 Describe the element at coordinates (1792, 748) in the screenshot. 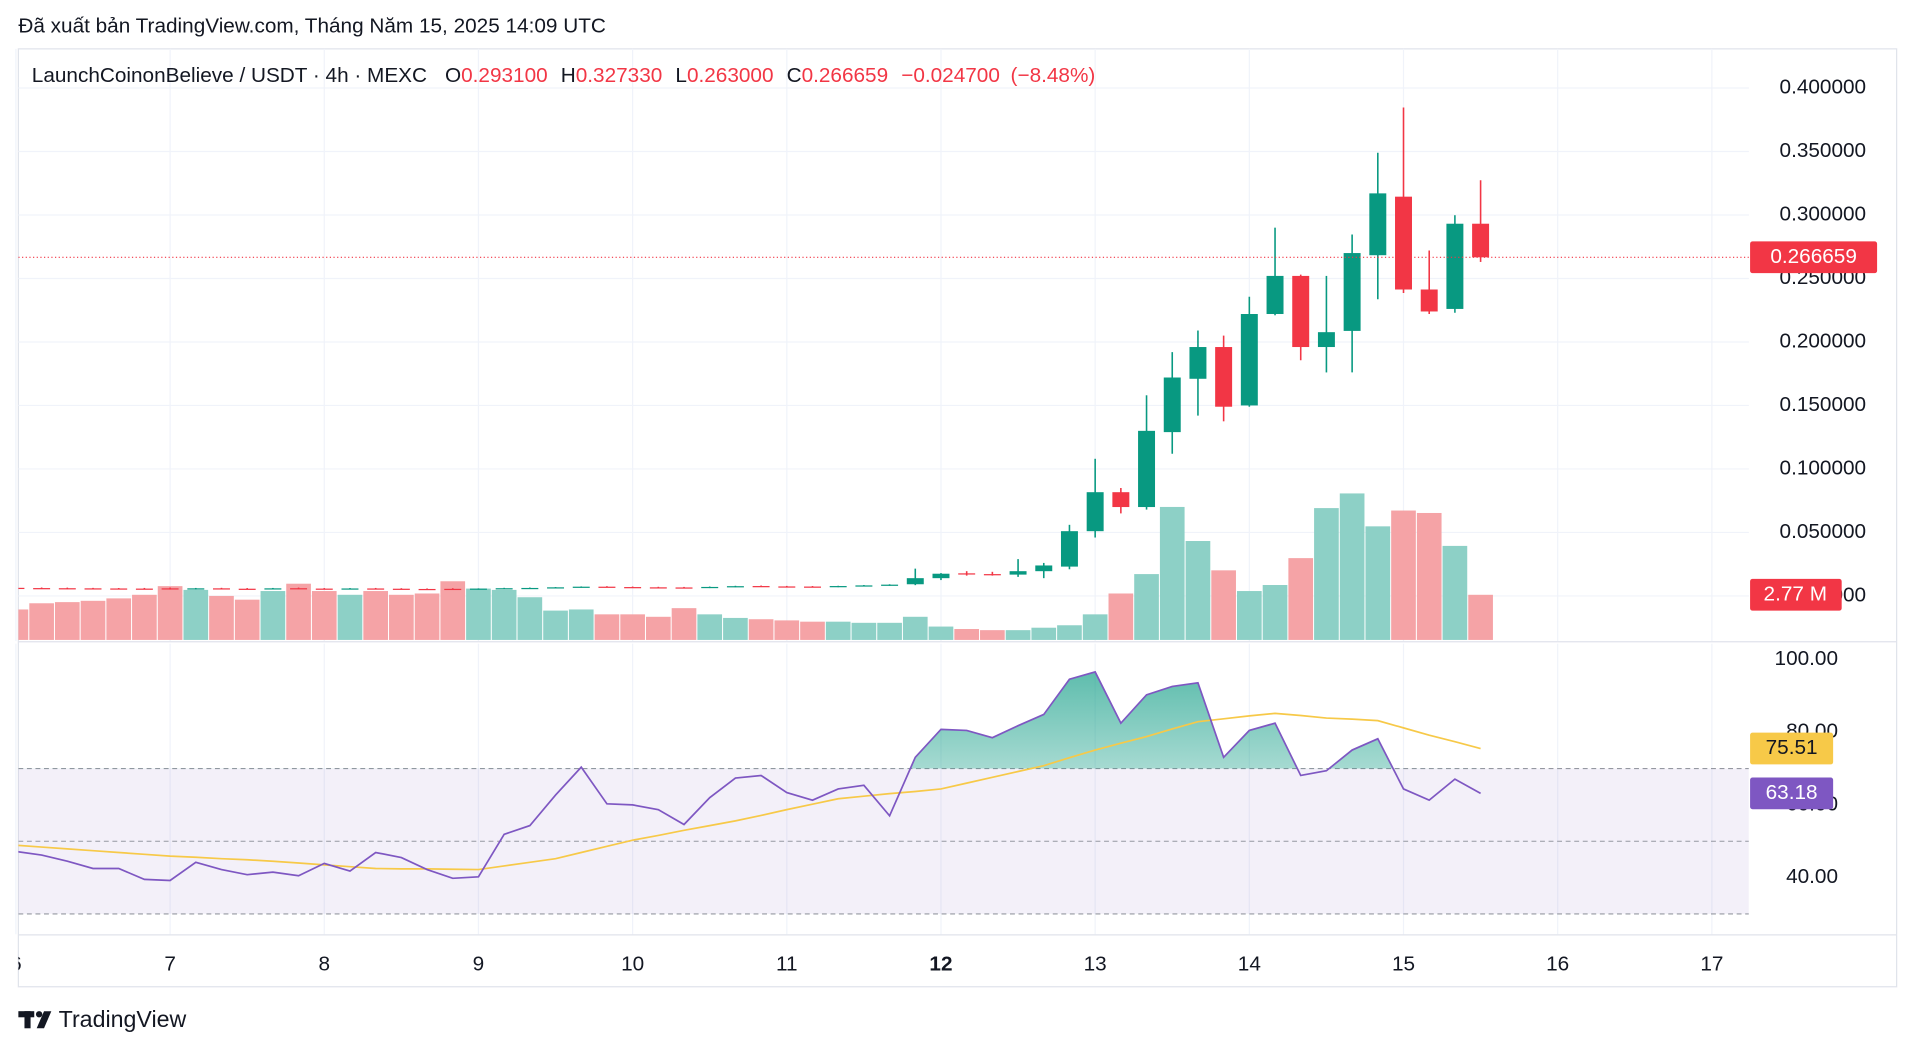

I see `rsi-ma-label-box` at that location.